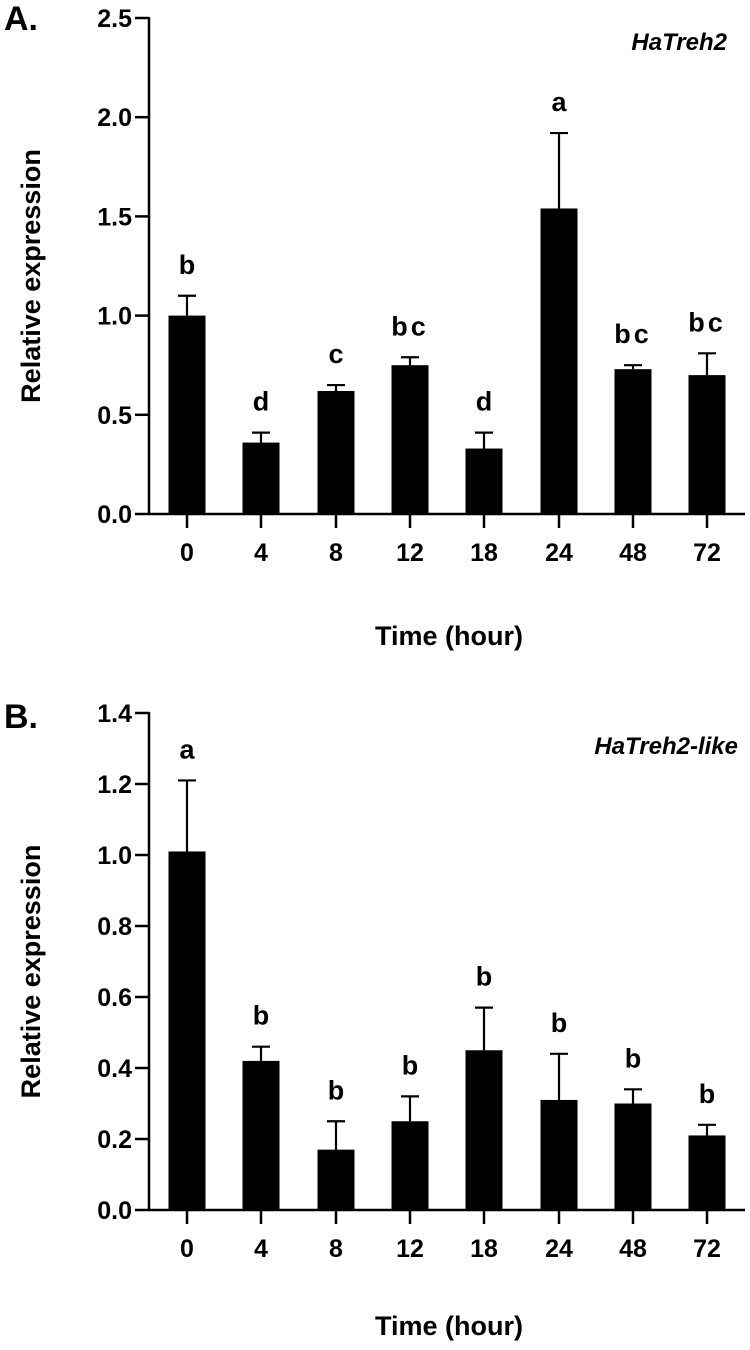 The image size is (750, 1350). I want to click on bar-group: 8b, so click(336, 1169).